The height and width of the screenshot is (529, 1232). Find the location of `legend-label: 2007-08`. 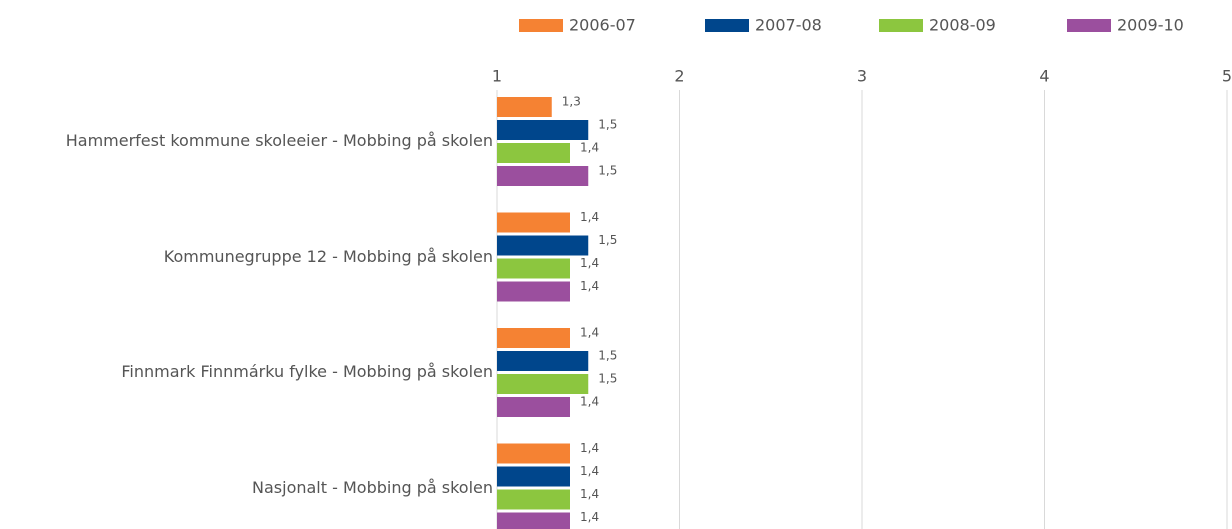

legend-label: 2007-08 is located at coordinates (788, 25).